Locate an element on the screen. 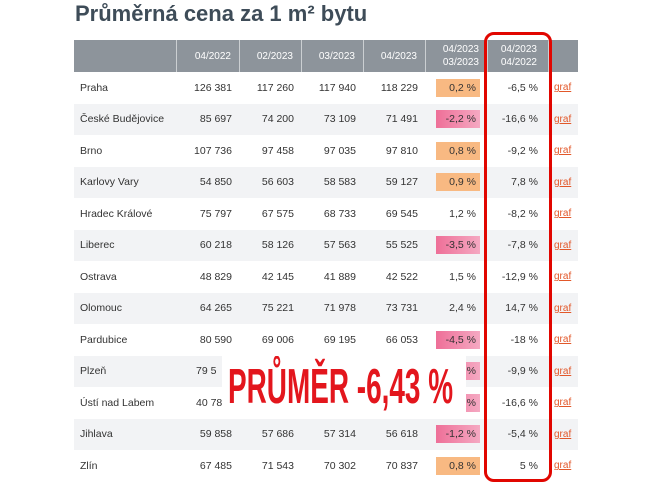  column-header-label-line2: 04/2022 is located at coordinates (518, 62).